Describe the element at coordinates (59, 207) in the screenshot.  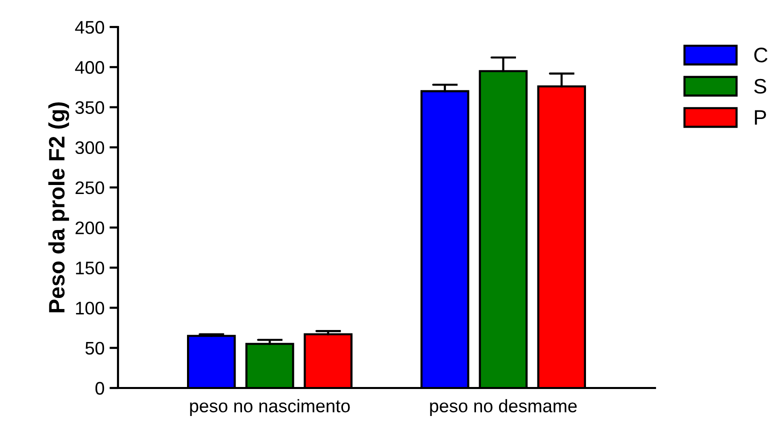
I see `y-axis-title: Peso da prole F2 (g)` at that location.